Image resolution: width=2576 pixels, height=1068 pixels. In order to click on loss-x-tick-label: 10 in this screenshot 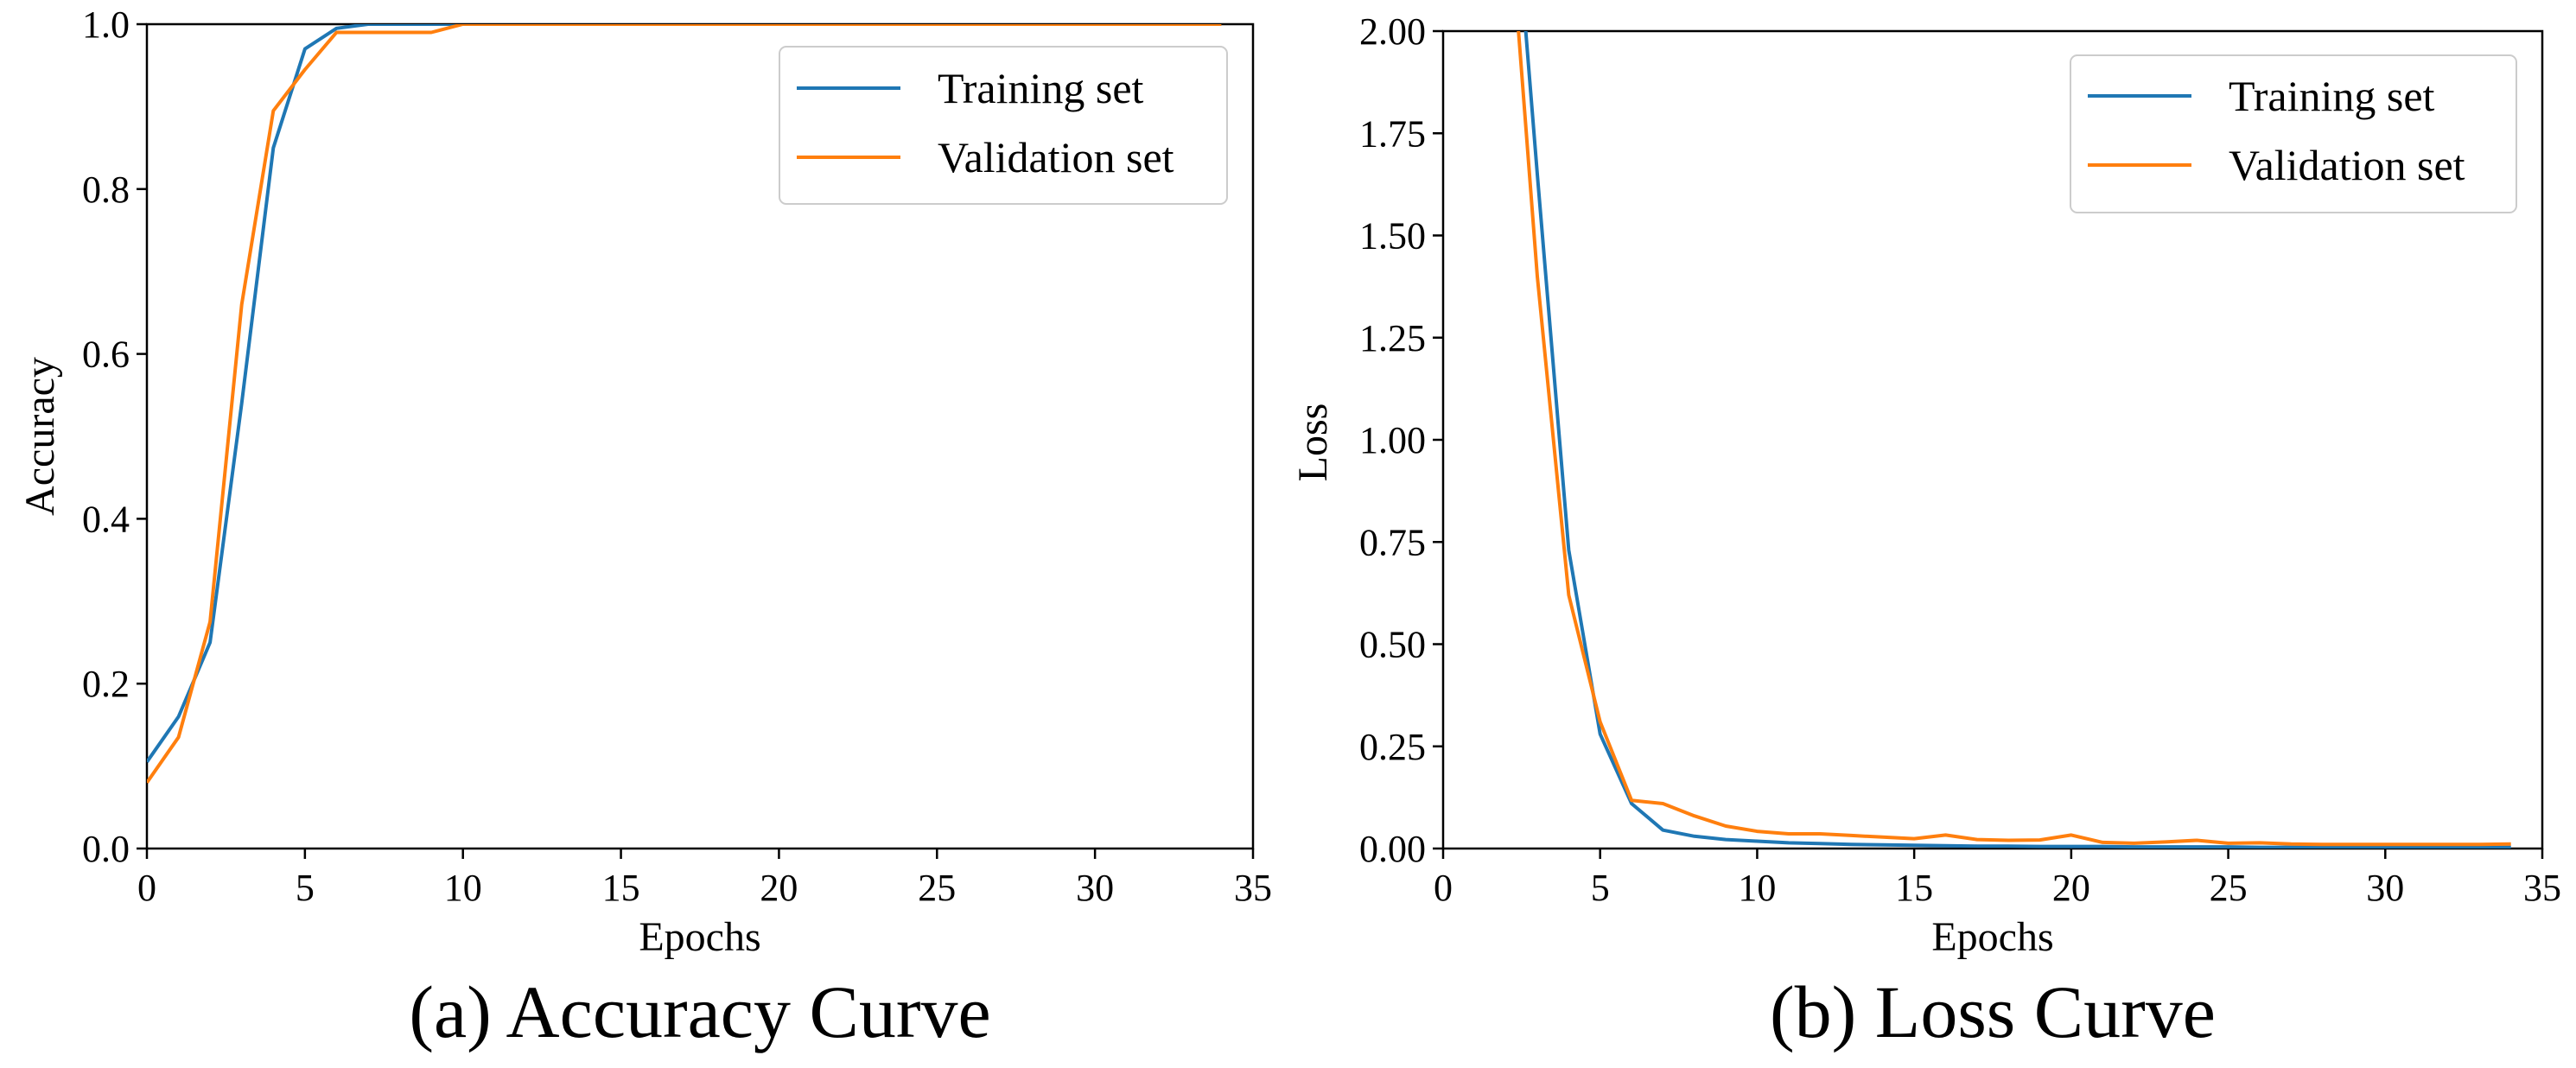, I will do `click(1757, 888)`.